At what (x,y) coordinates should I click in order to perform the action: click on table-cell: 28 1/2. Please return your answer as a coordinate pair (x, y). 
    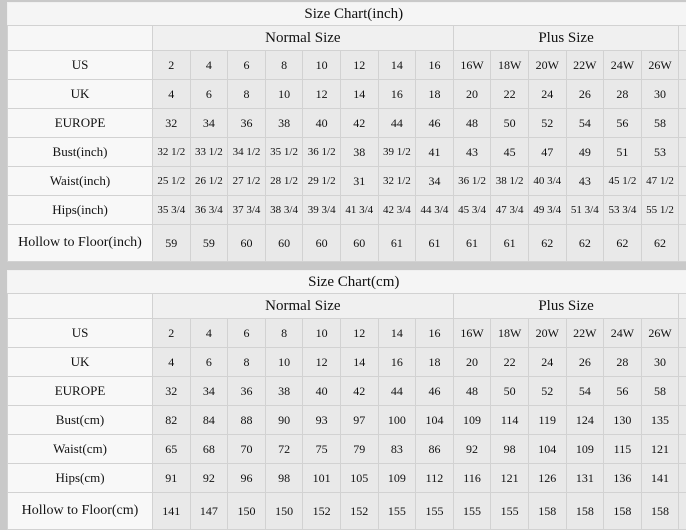
    Looking at the image, I should click on (284, 181).